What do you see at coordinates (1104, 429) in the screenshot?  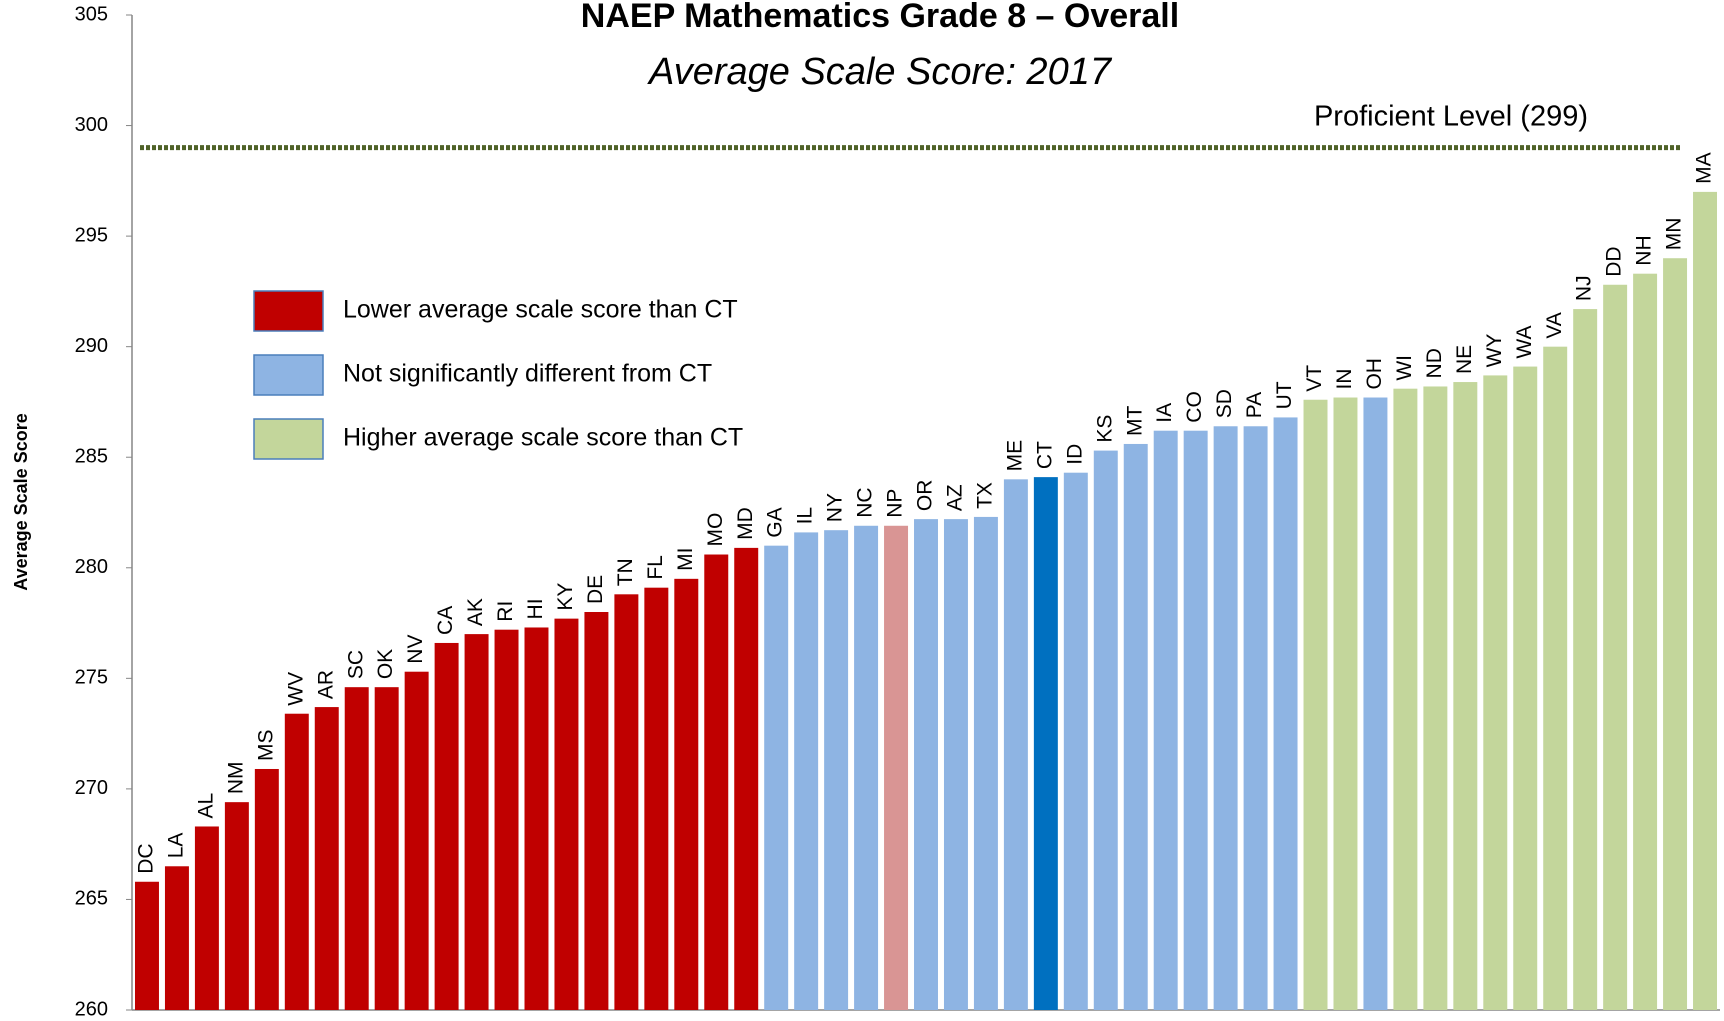 I see `category-label: KS` at bounding box center [1104, 429].